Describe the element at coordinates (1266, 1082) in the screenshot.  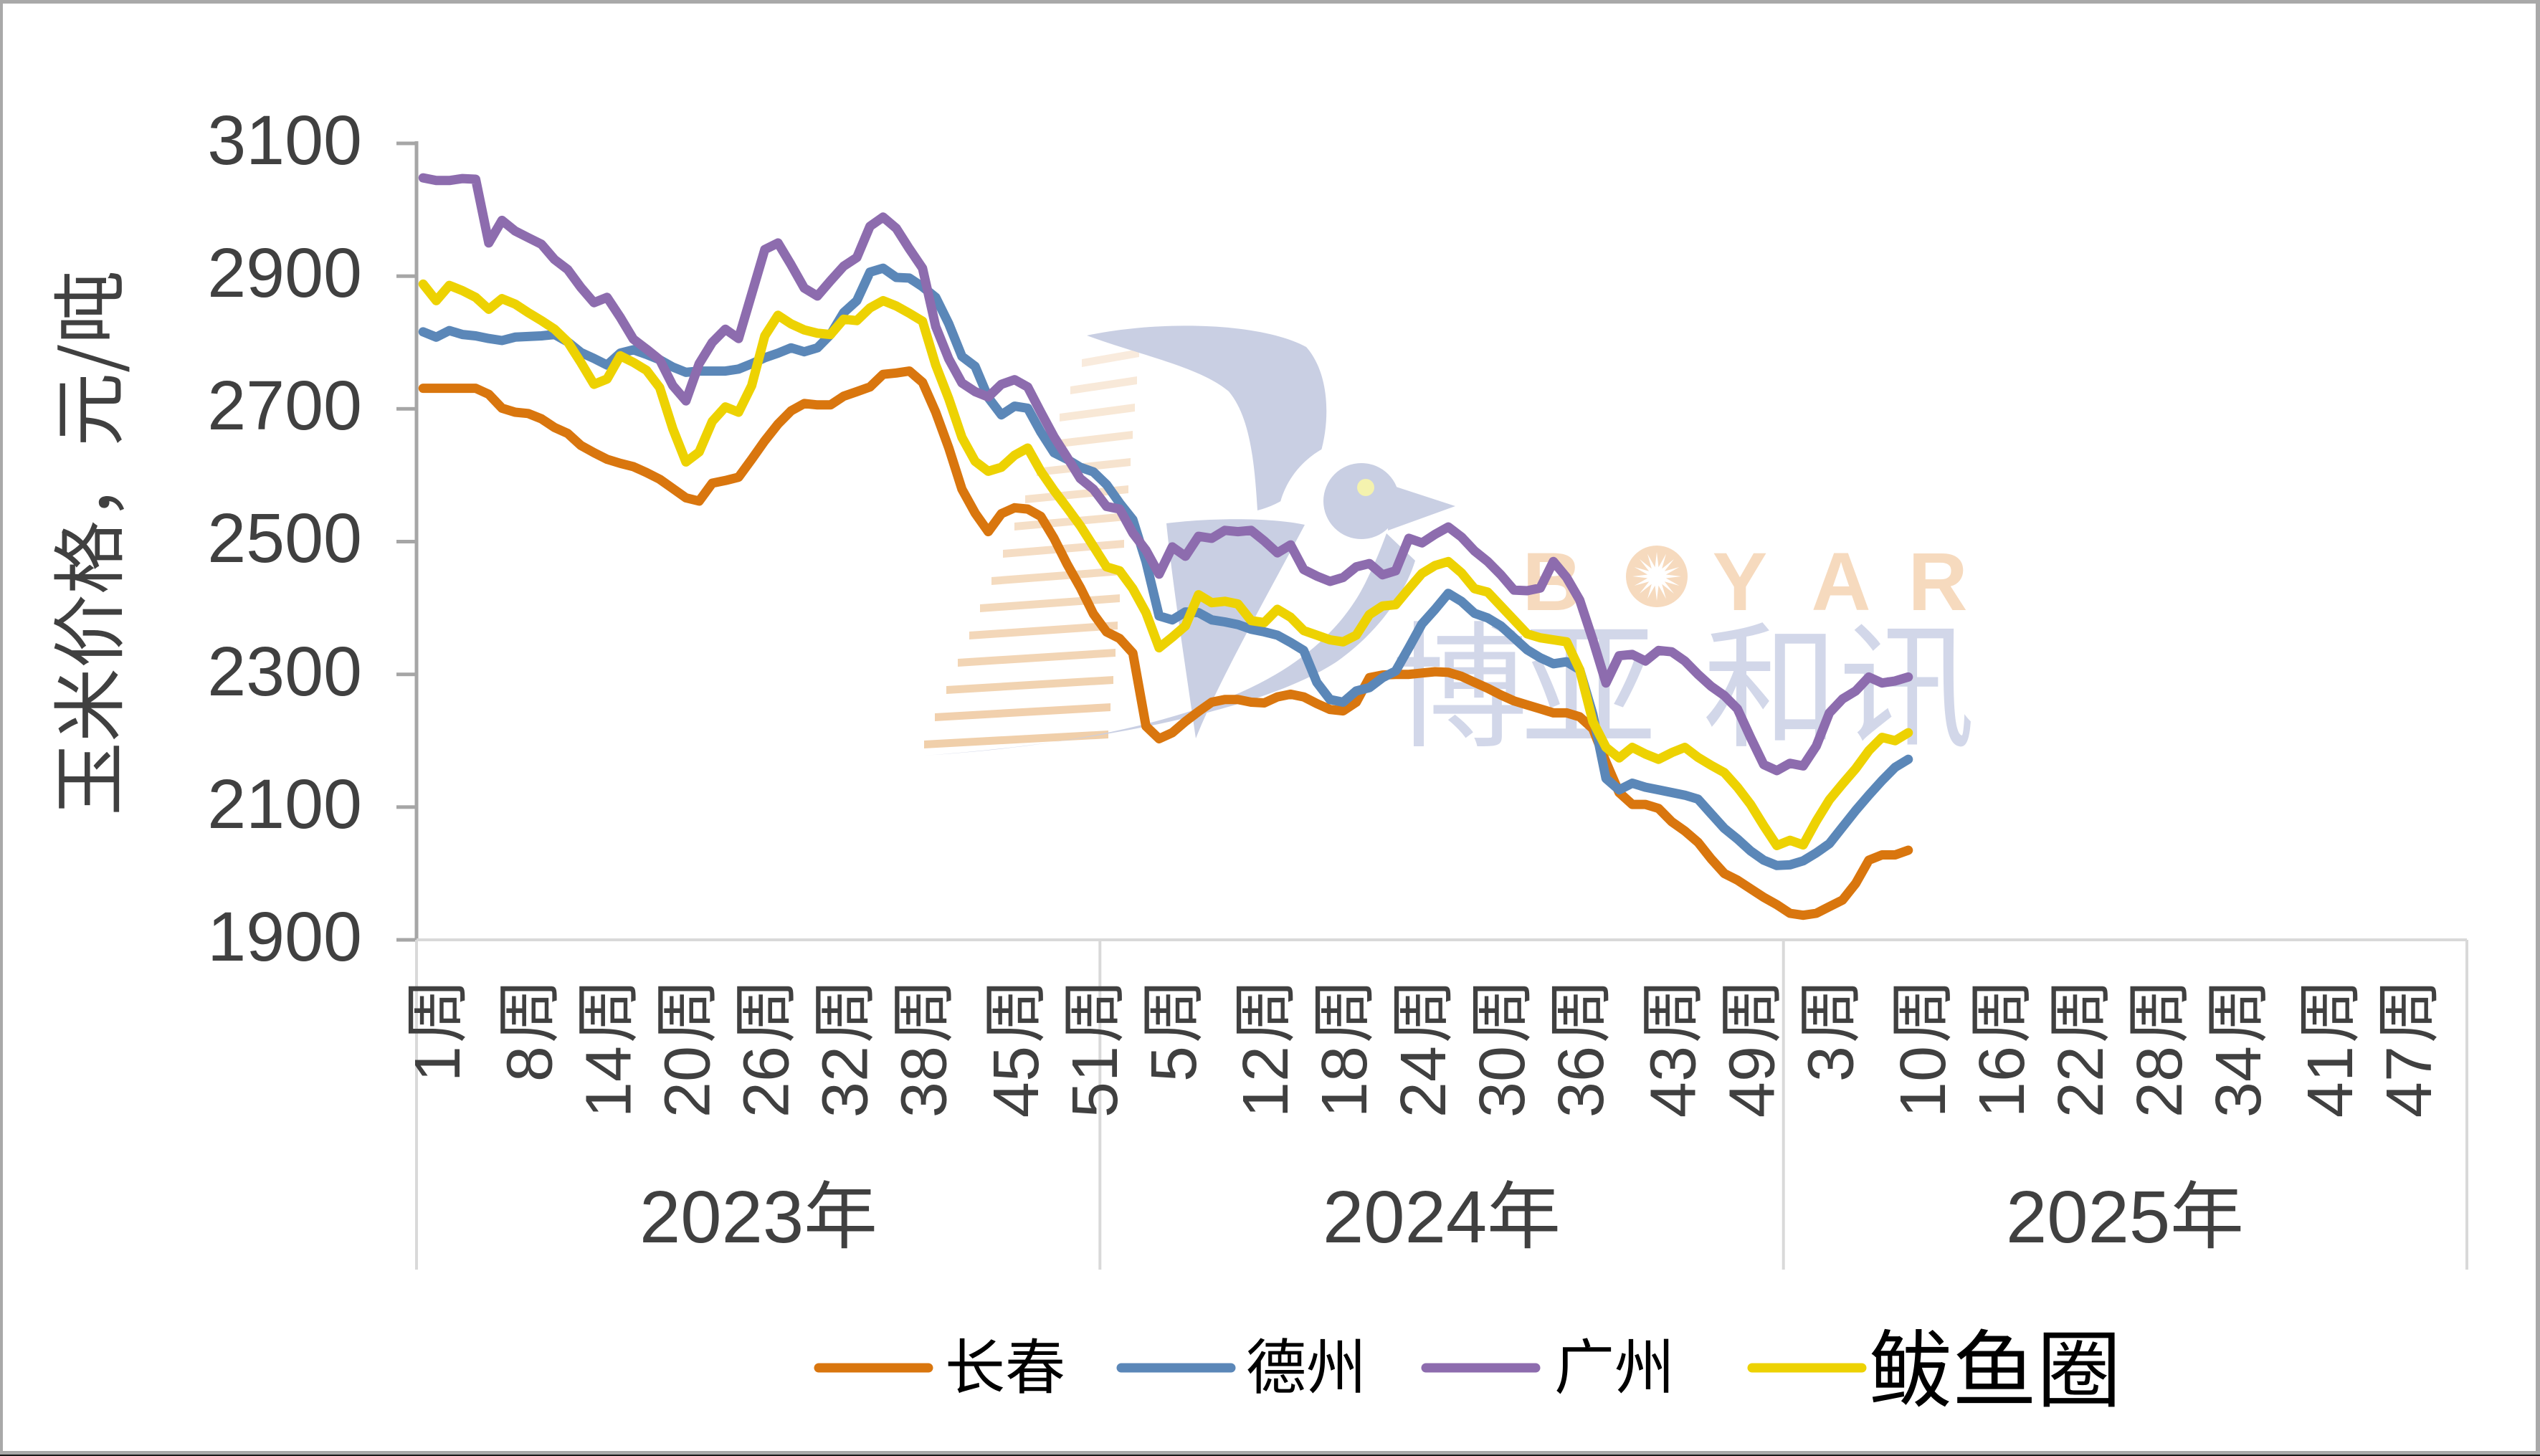
I see `svg-text: 12` at that location.